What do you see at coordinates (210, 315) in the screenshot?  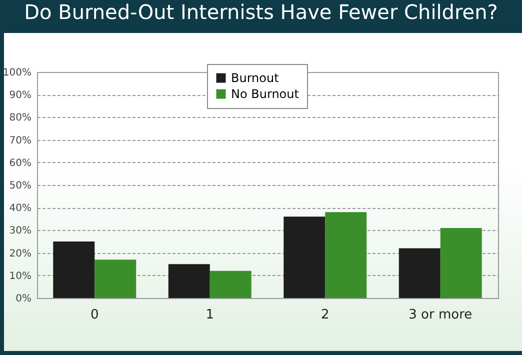 I see `x-tick-label: 1` at bounding box center [210, 315].